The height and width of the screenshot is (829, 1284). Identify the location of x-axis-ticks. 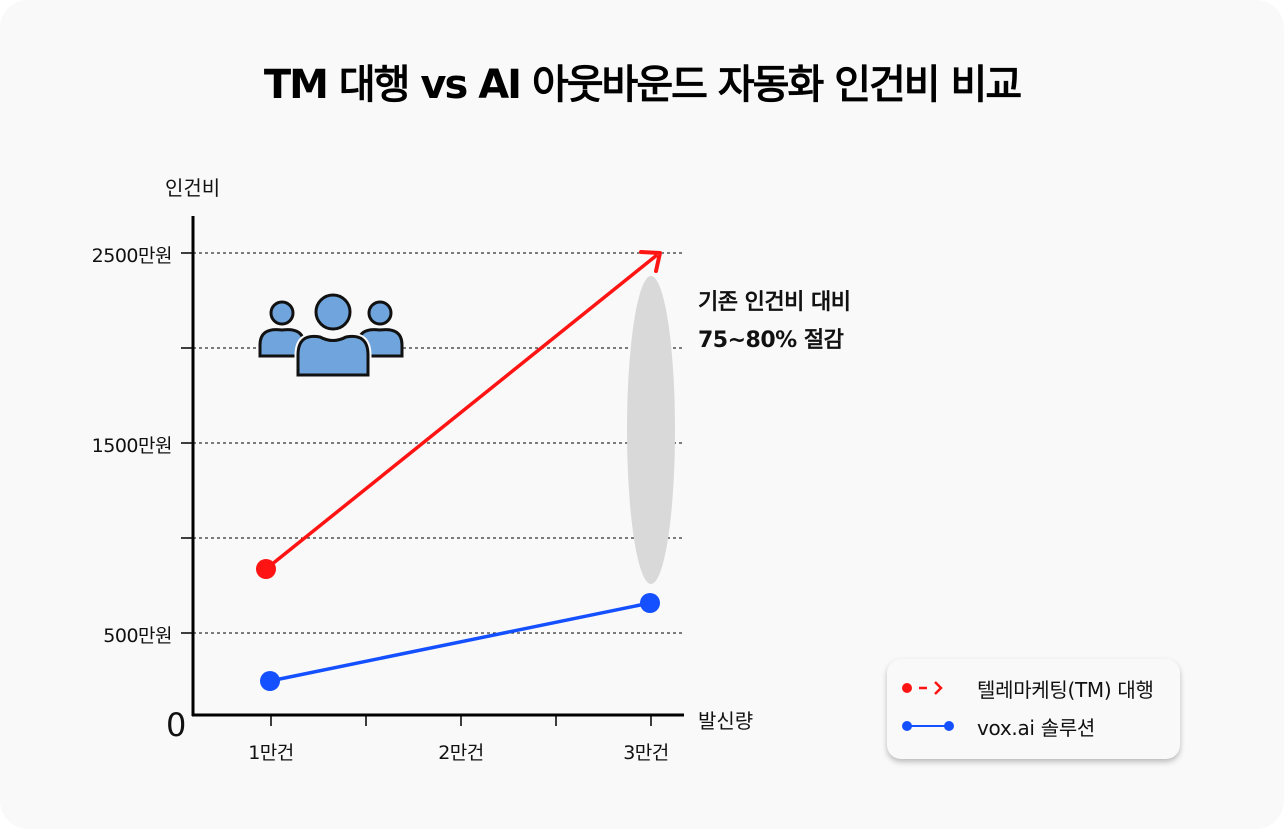
(461, 721).